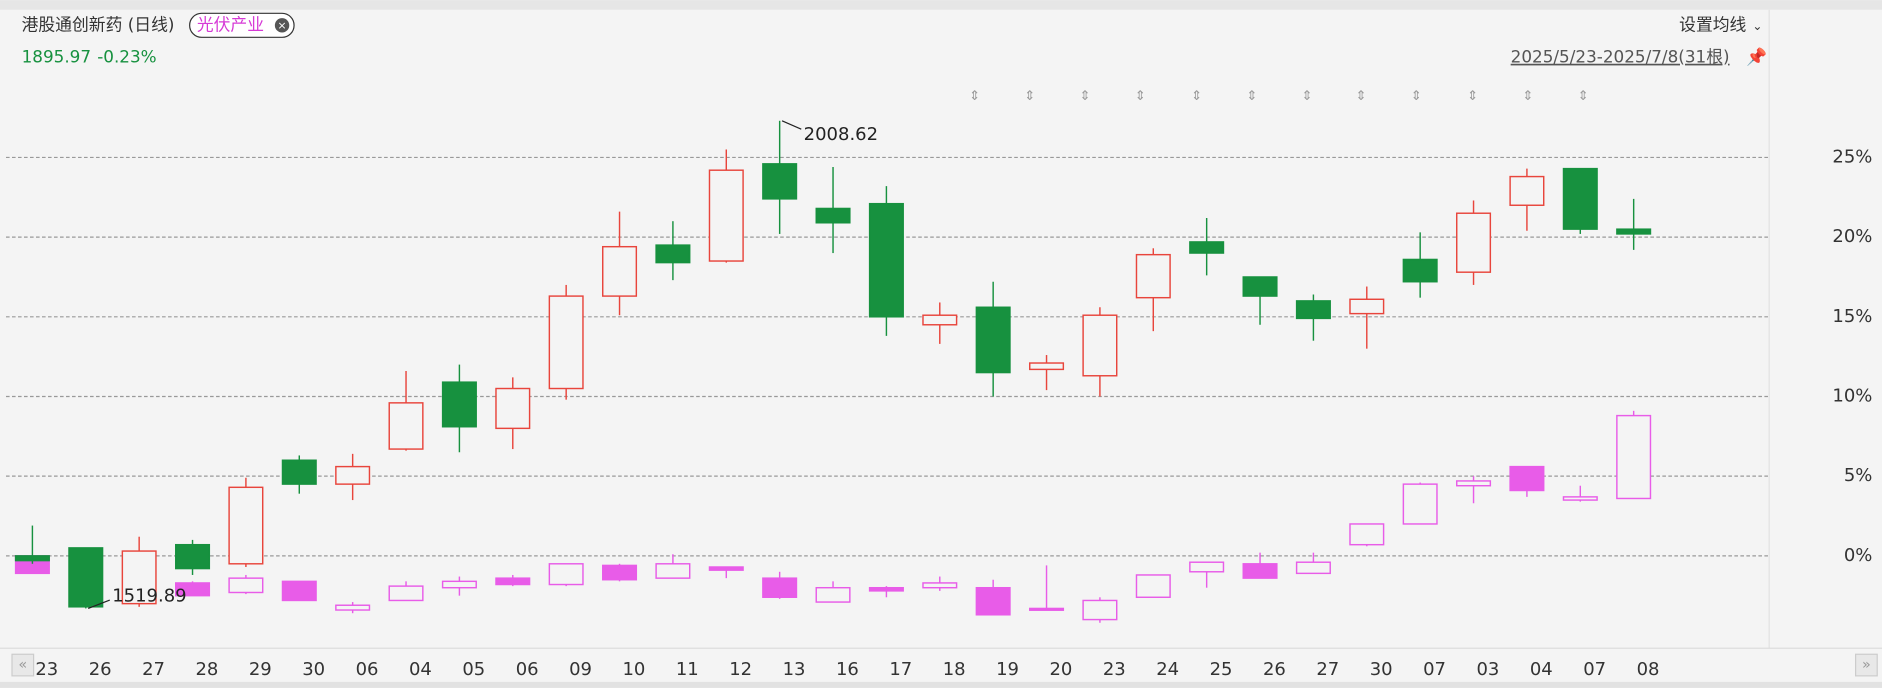 The width and height of the screenshot is (1882, 688). What do you see at coordinates (1594, 669) in the screenshot?
I see `x-tick-label: 07` at bounding box center [1594, 669].